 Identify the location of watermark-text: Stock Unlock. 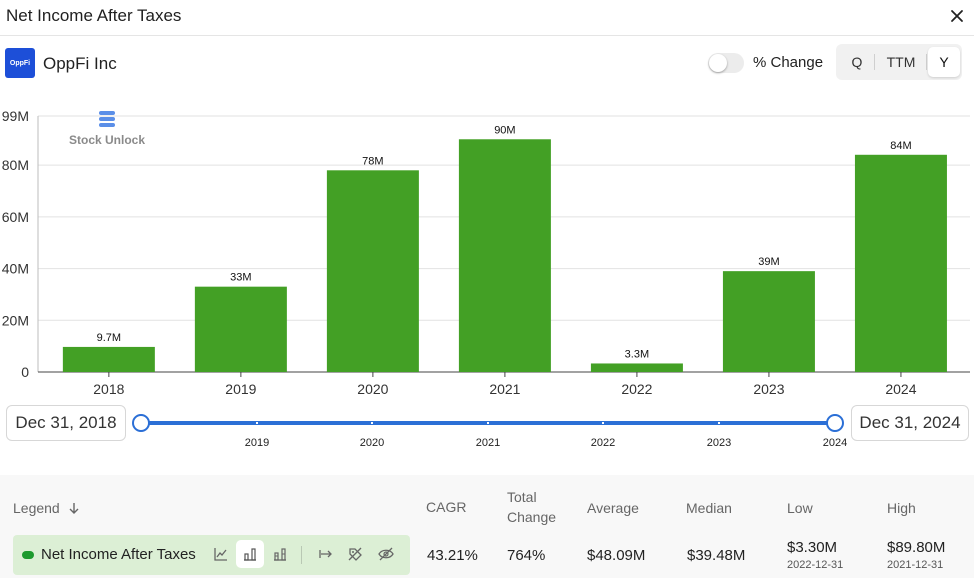
(107, 140).